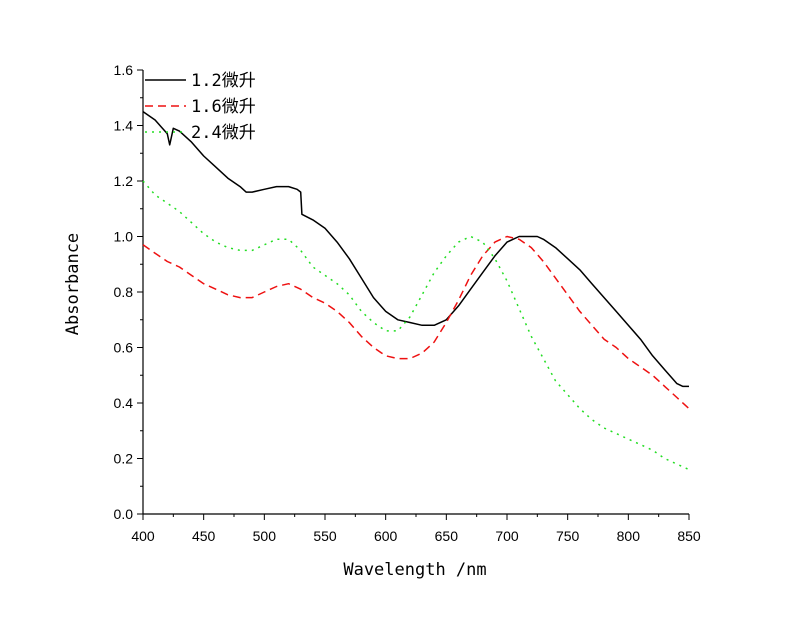 Image resolution: width=800 pixels, height=617 pixels. Describe the element at coordinates (223, 81) in the screenshot. I see `legend-label-1: 1.2微升` at that location.